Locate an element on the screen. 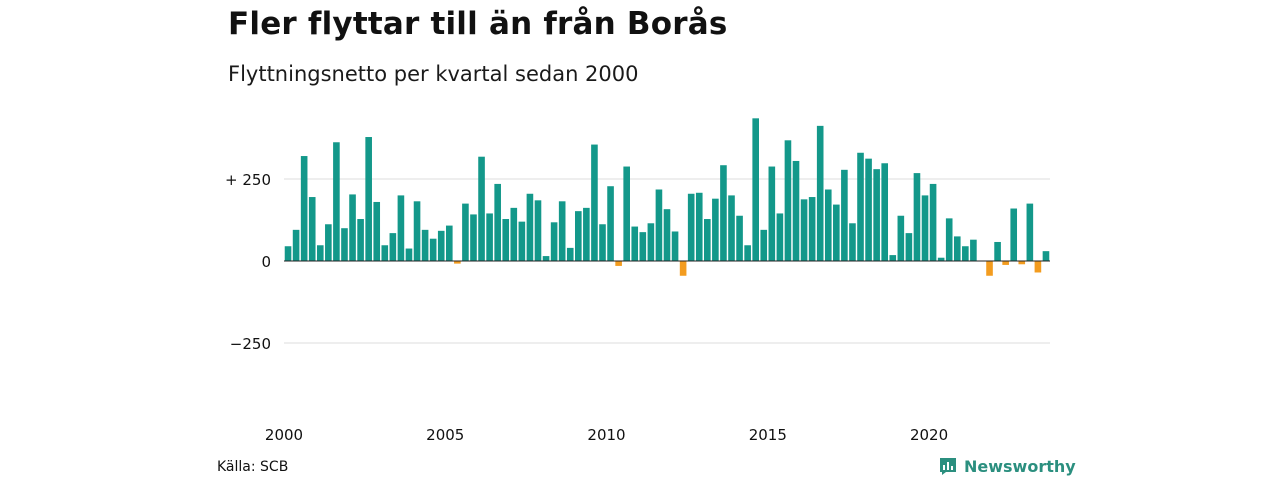  x-tick-label: 2010 is located at coordinates (606, 435).